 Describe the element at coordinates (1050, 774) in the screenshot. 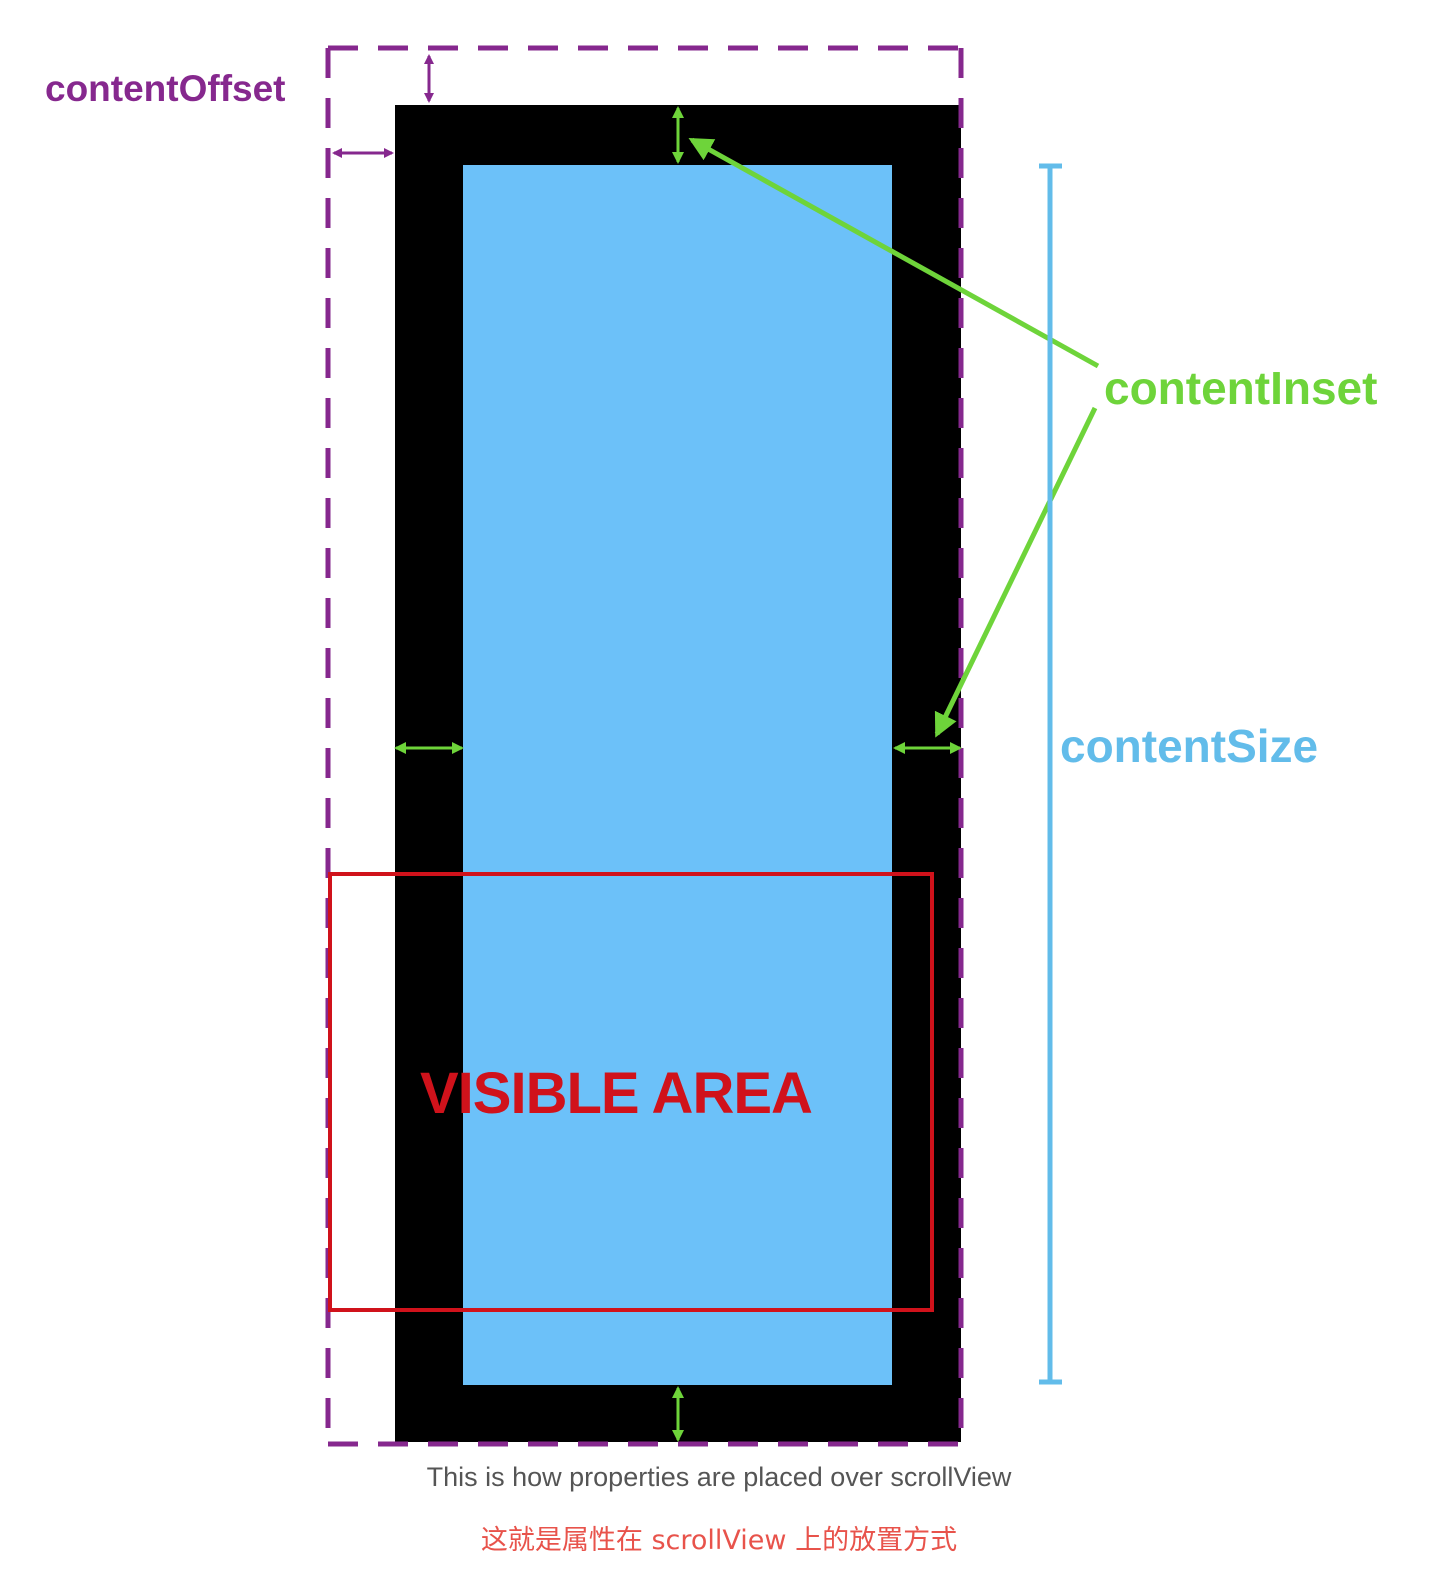

I see `content-size-bracket` at that location.